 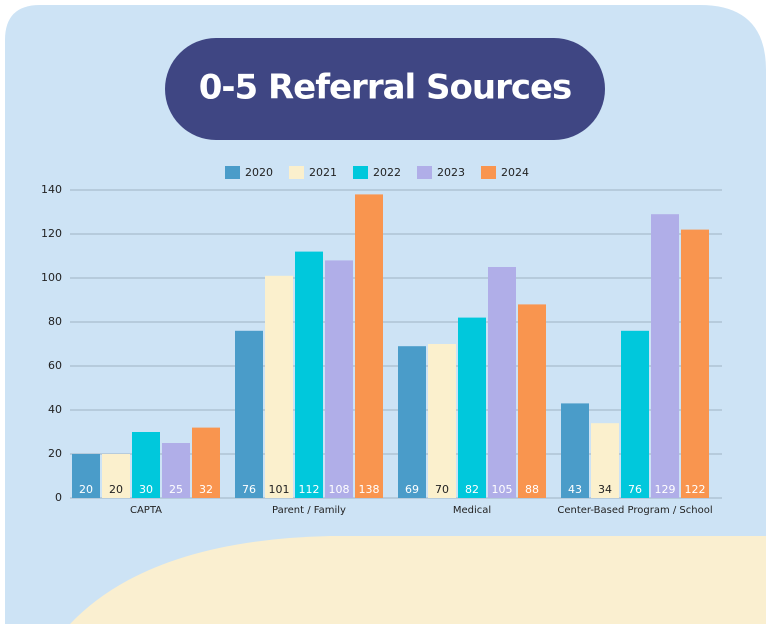 What do you see at coordinates (259, 172) in the screenshot?
I see `legend-label: 2020` at bounding box center [259, 172].